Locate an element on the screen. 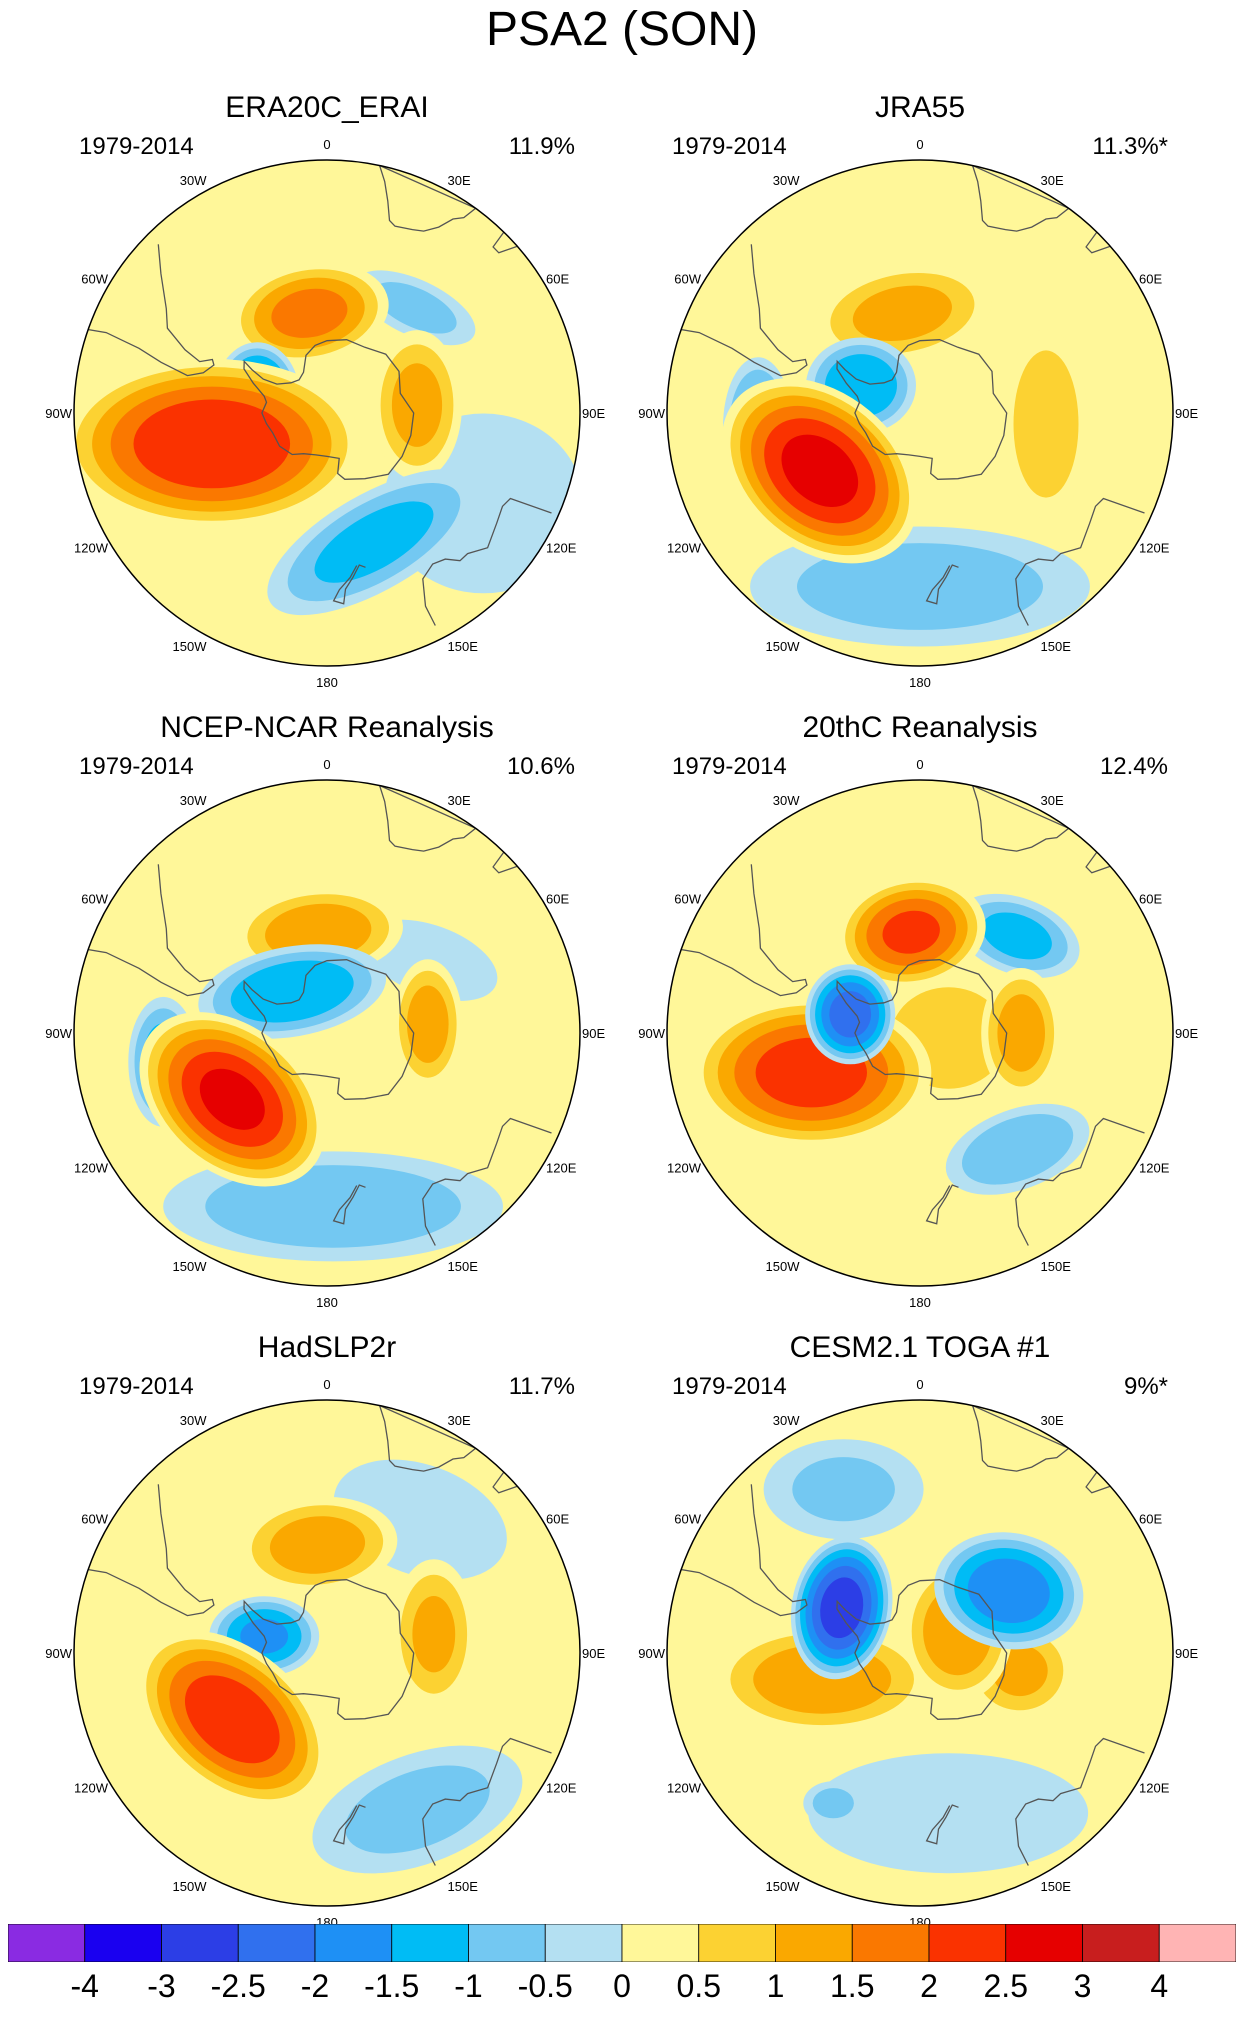 The width and height of the screenshot is (1244, 2042). colorbar-tick-label: 1 is located at coordinates (775, 1986).